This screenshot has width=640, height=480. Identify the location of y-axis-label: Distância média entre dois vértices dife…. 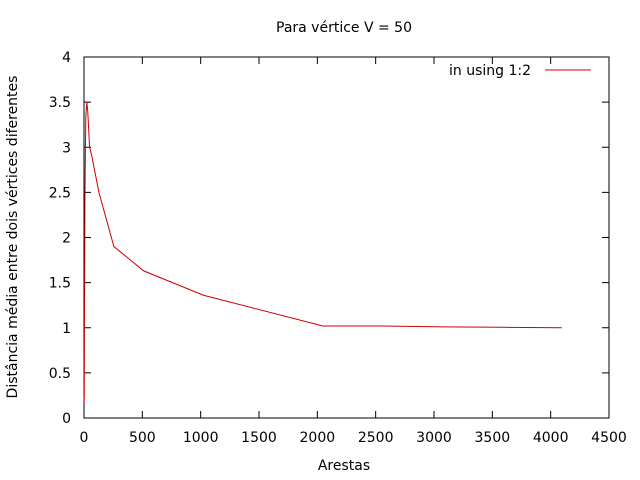
(13, 237).